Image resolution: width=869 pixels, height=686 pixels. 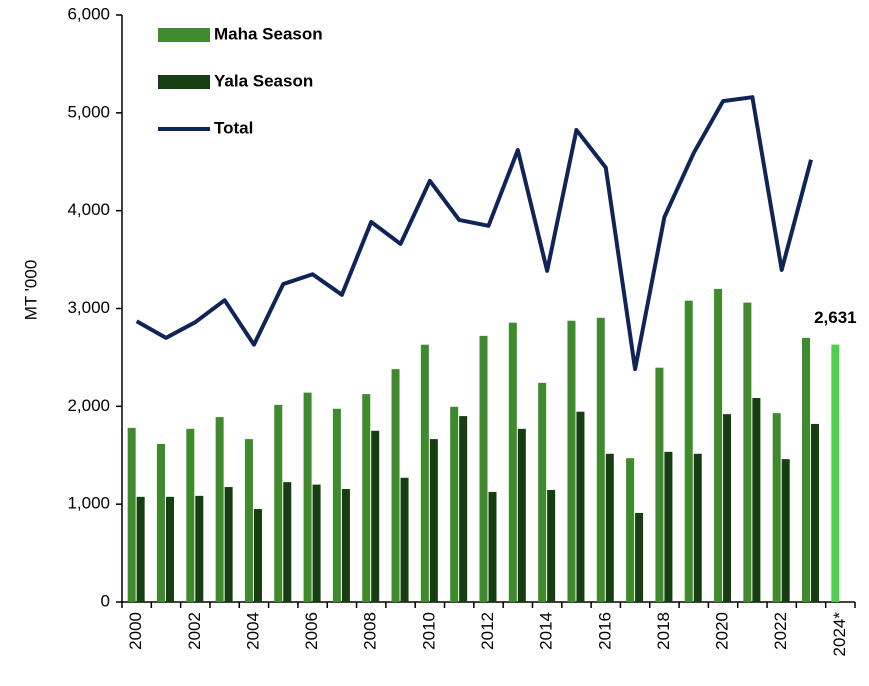 What do you see at coordinates (30, 290) in the screenshot?
I see `y-axis-label: MT '000` at bounding box center [30, 290].